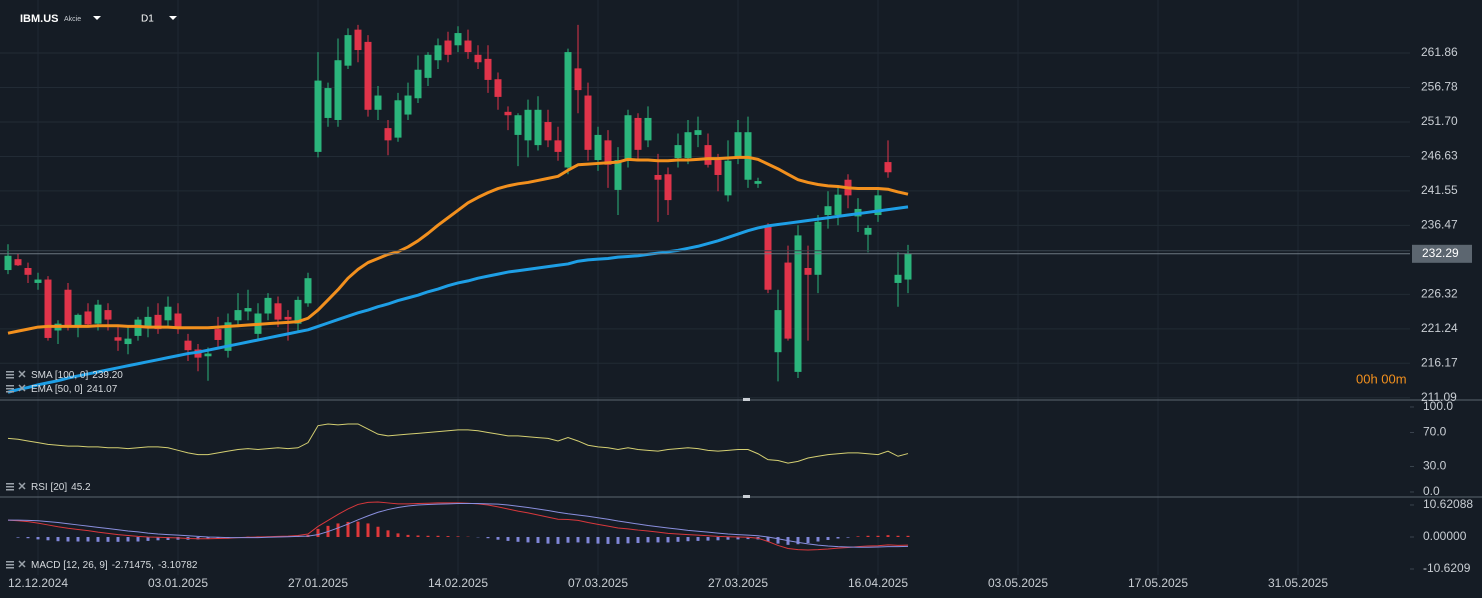 The image size is (1482, 598). I want to click on x-tick-label: 03.01.2025, so click(178, 583).